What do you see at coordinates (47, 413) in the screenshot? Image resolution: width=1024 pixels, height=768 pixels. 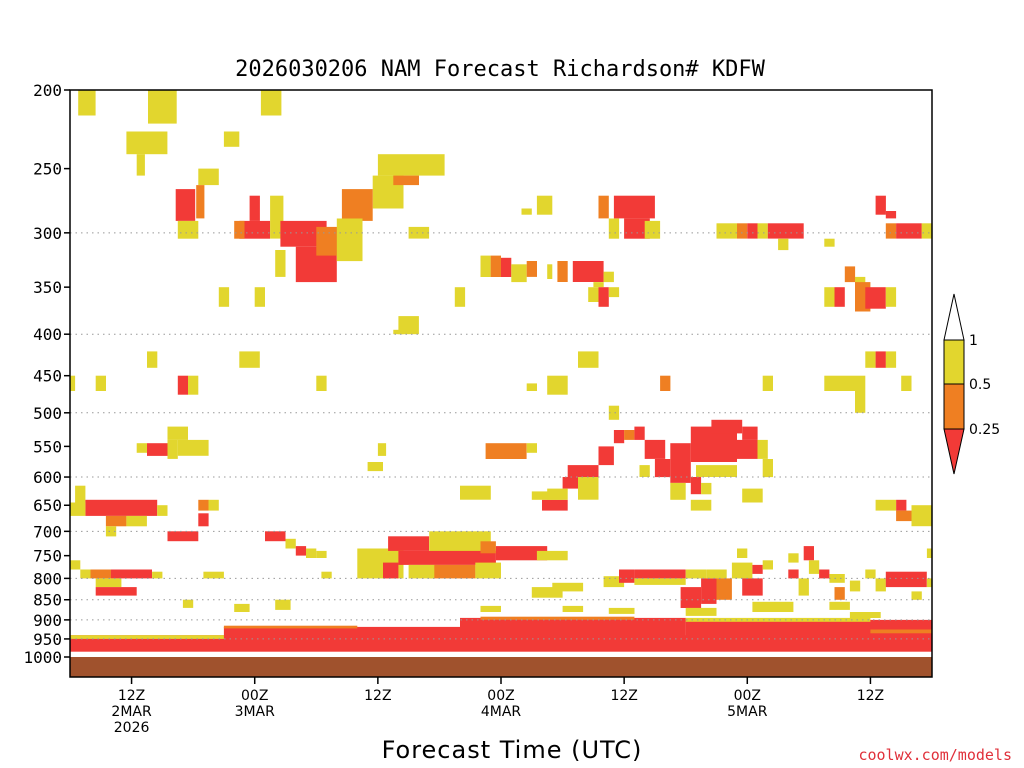 I see `y-tick-label: 500` at bounding box center [47, 413].